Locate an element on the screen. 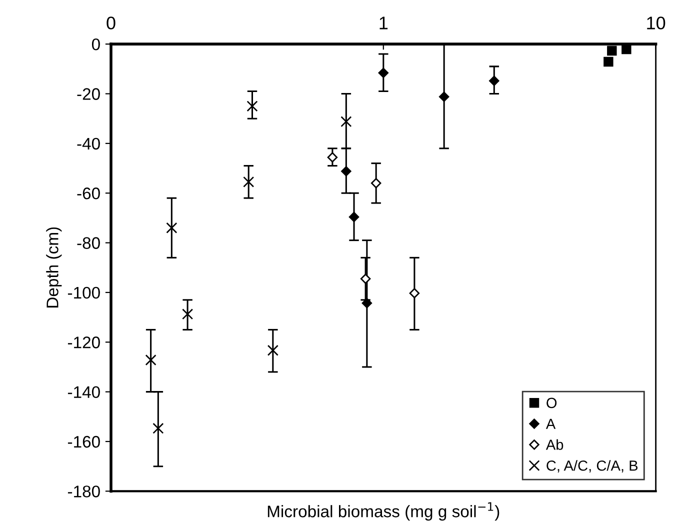 This screenshot has height=531, width=681. y-axis-title: Depth (cm) is located at coordinates (54, 267).